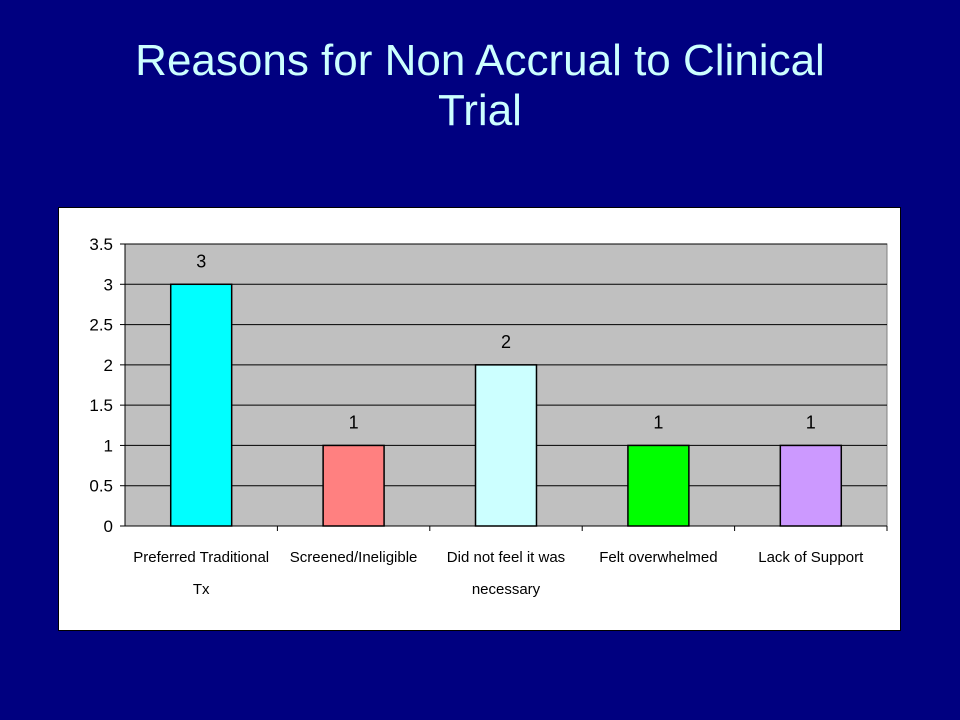 Image resolution: width=960 pixels, height=720 pixels. I want to click on slide-title-line-1: Reasons for Non Accrual to Clinical, so click(480, 60).